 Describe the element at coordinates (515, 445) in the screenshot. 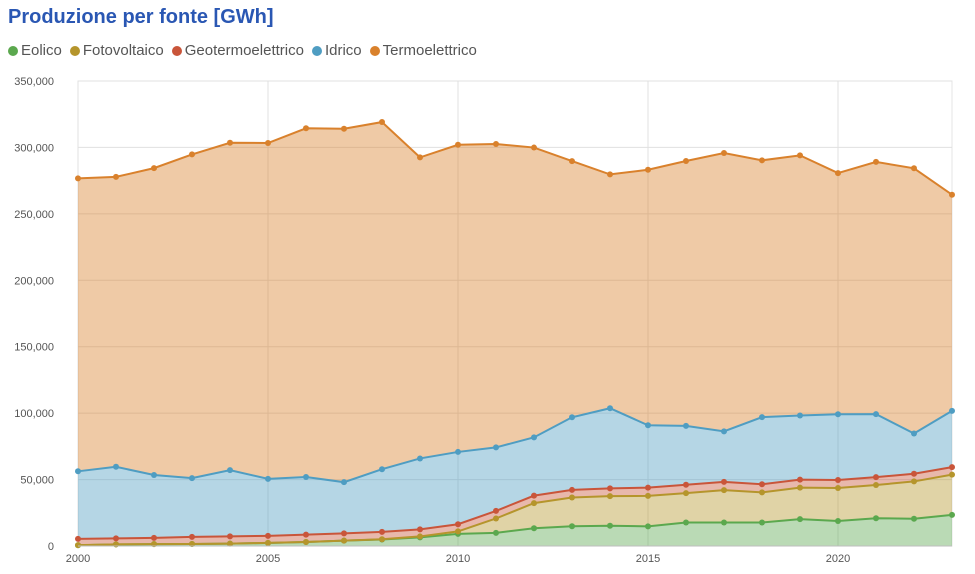

I see `line-idrico` at that location.